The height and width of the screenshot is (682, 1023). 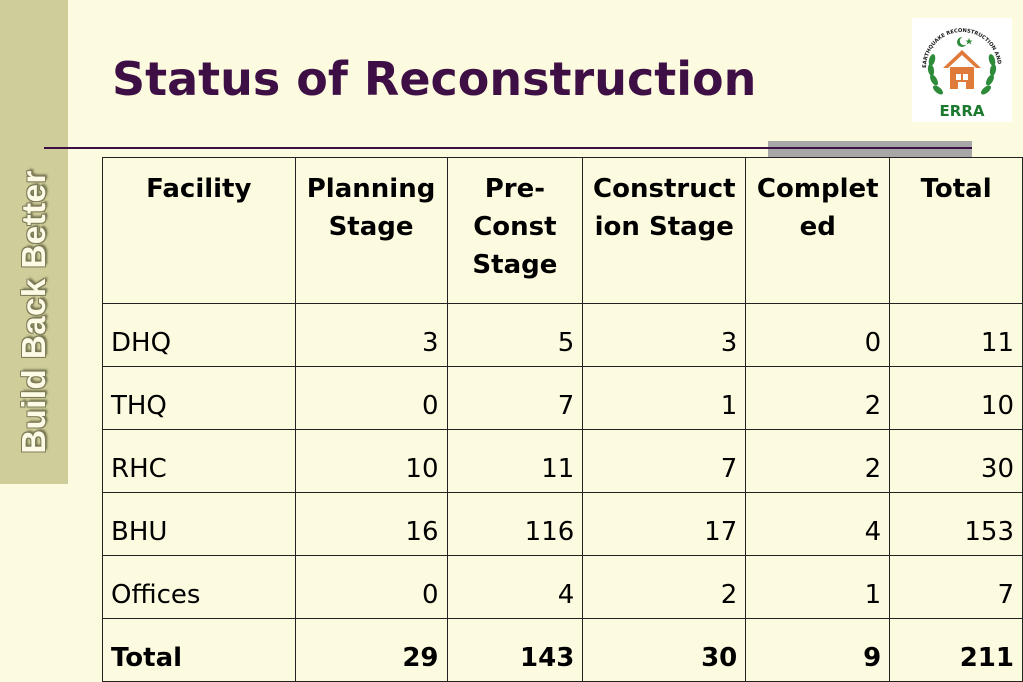 I want to click on cell-total: 7, so click(x=956, y=587).